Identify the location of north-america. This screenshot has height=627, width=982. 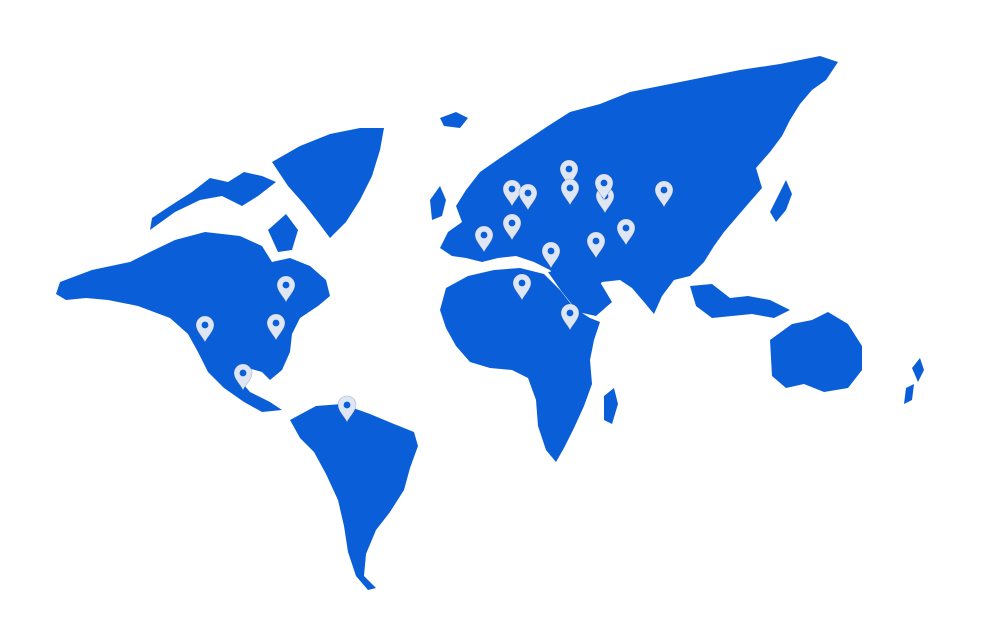
(193, 322).